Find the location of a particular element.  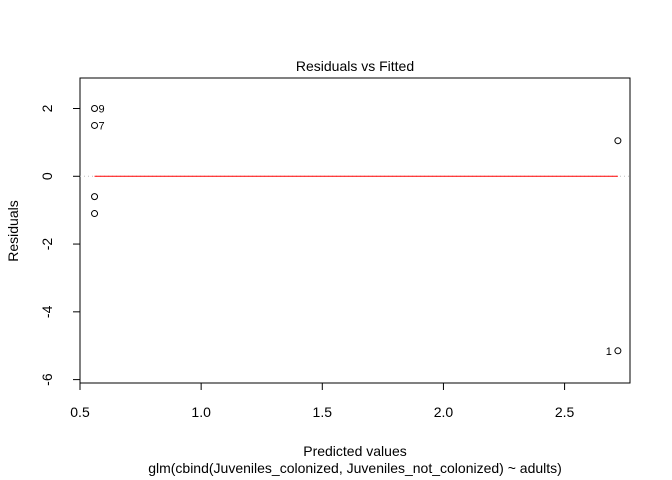

y-tick-label: -6 is located at coordinates (47, 379).